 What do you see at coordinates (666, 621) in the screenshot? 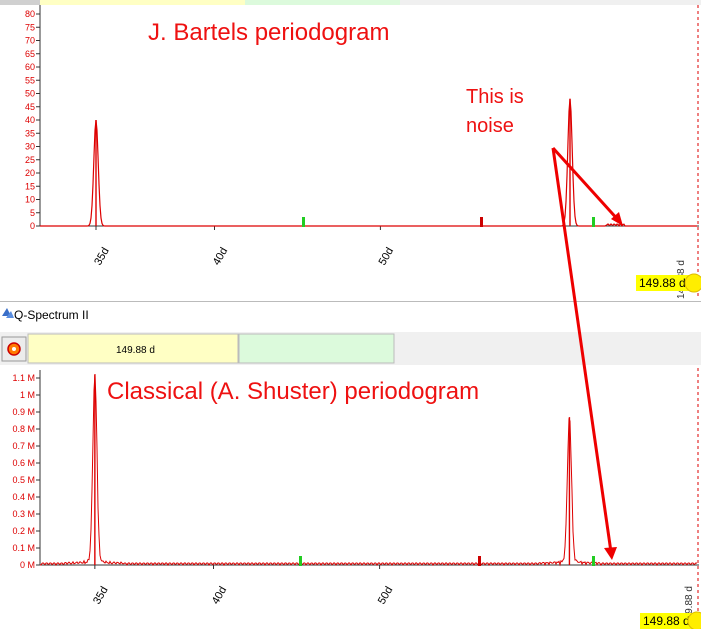
I see `cursor-readout-bottom: 149.88 d` at bounding box center [666, 621].